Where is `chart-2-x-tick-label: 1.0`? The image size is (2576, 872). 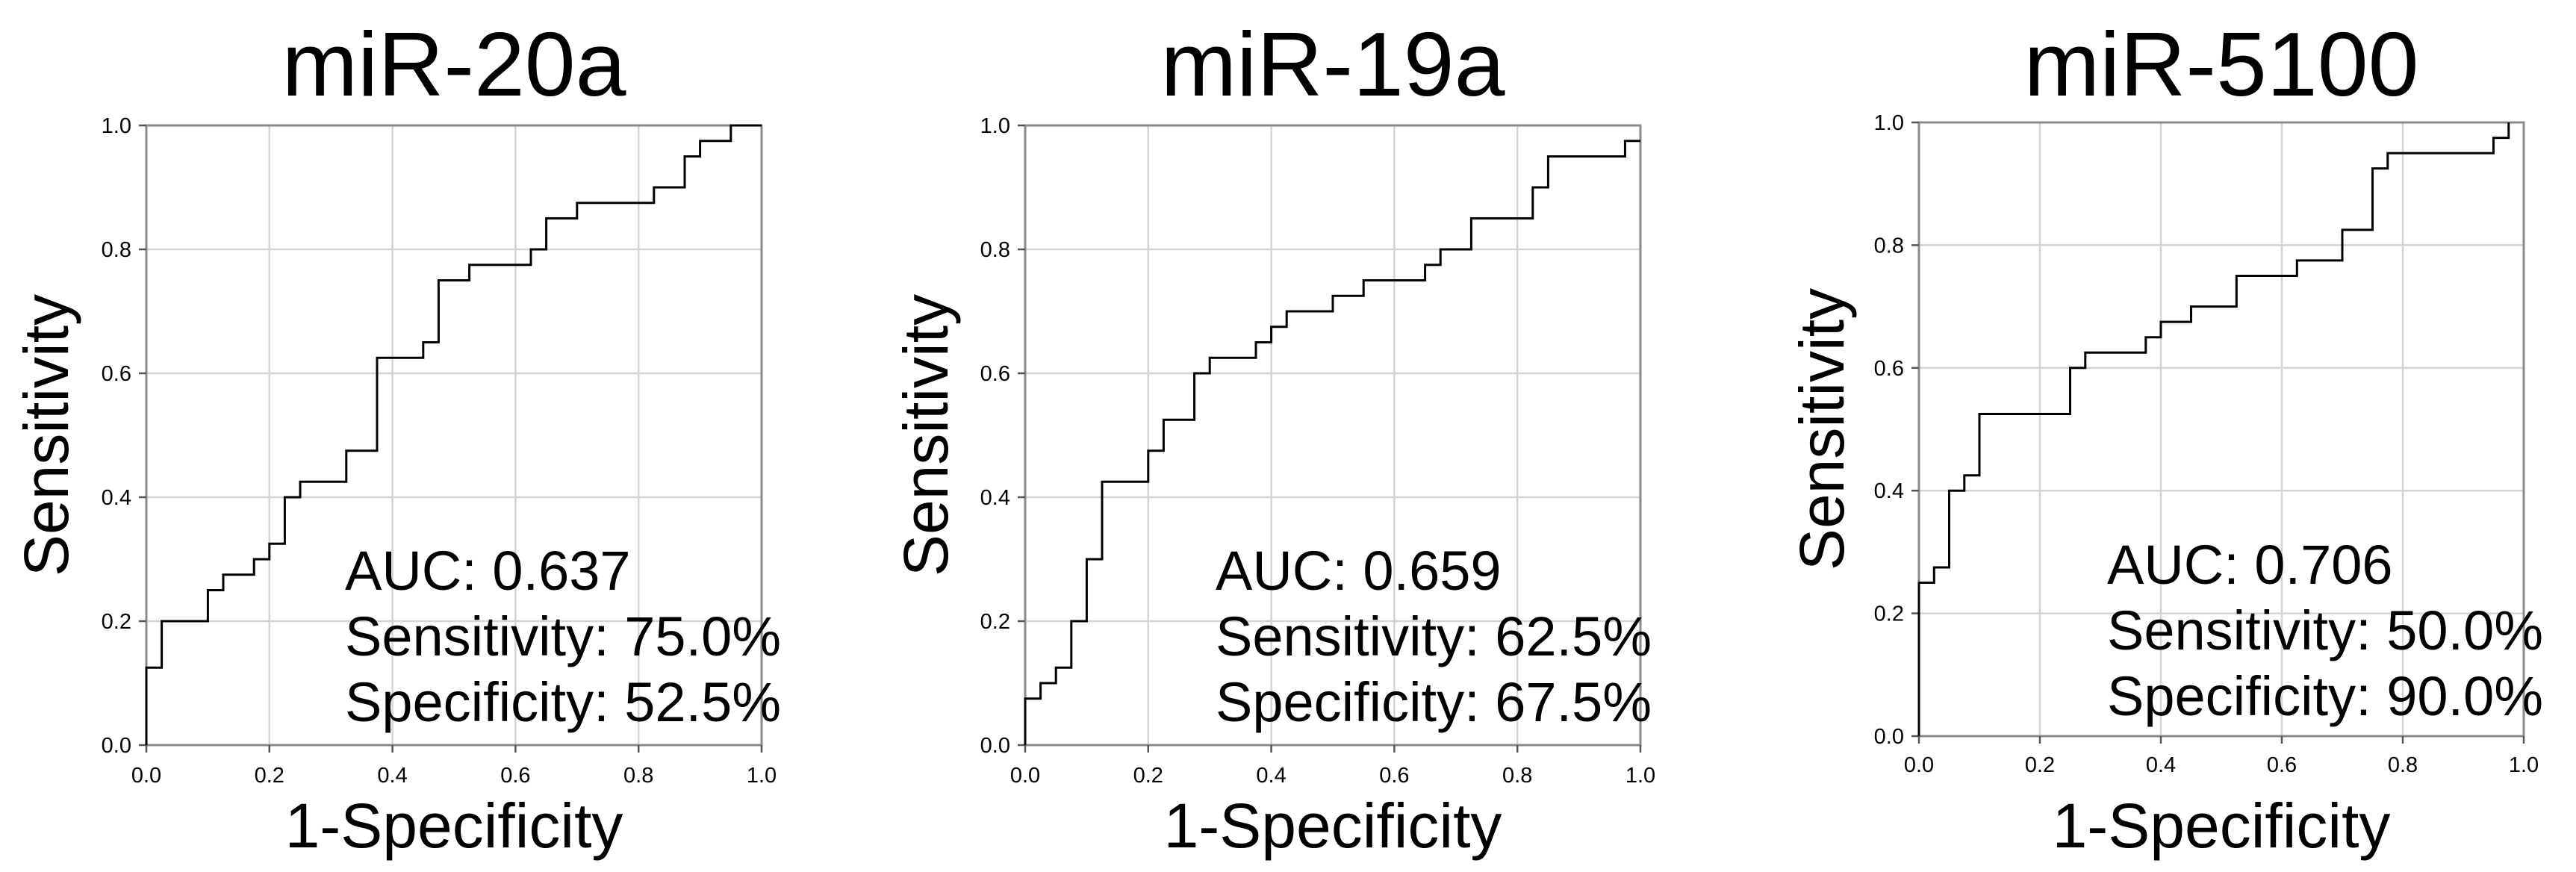 chart-2-x-tick-label: 1.0 is located at coordinates (1640, 776).